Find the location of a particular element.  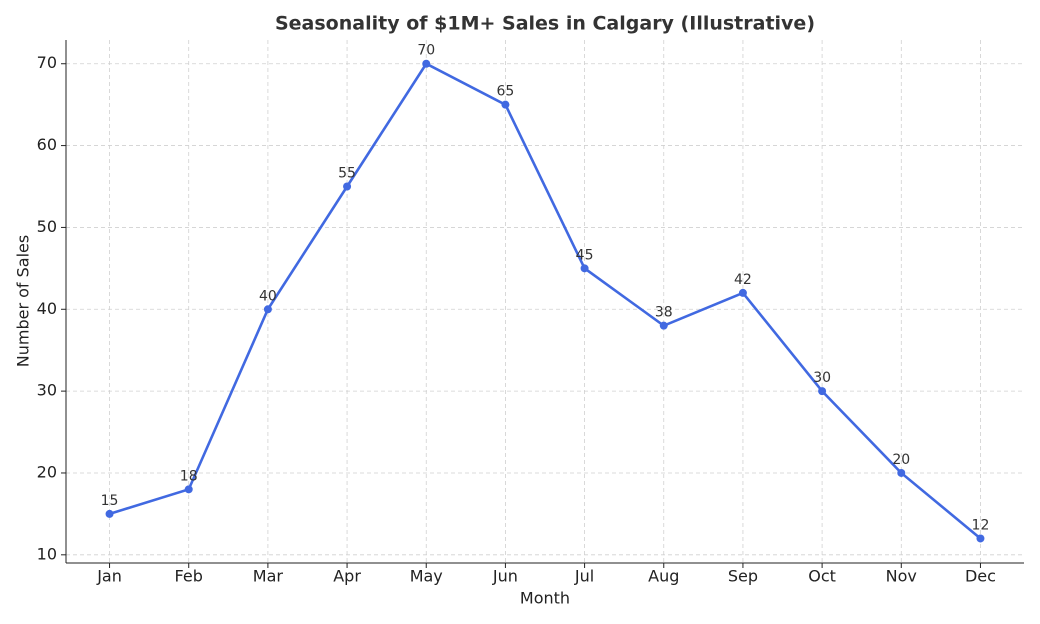

x-tick-label: May is located at coordinates (426, 576).